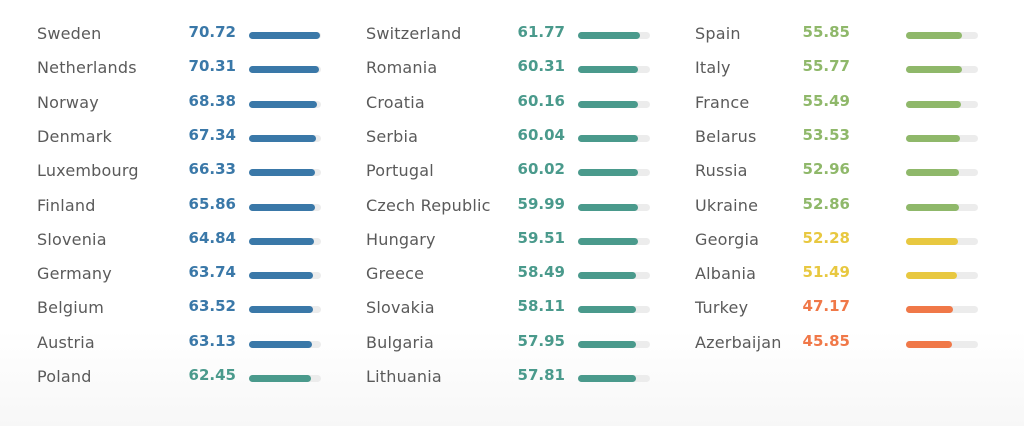 The width and height of the screenshot is (1024, 426). I want to click on data-label: 58.49, so click(541, 272).